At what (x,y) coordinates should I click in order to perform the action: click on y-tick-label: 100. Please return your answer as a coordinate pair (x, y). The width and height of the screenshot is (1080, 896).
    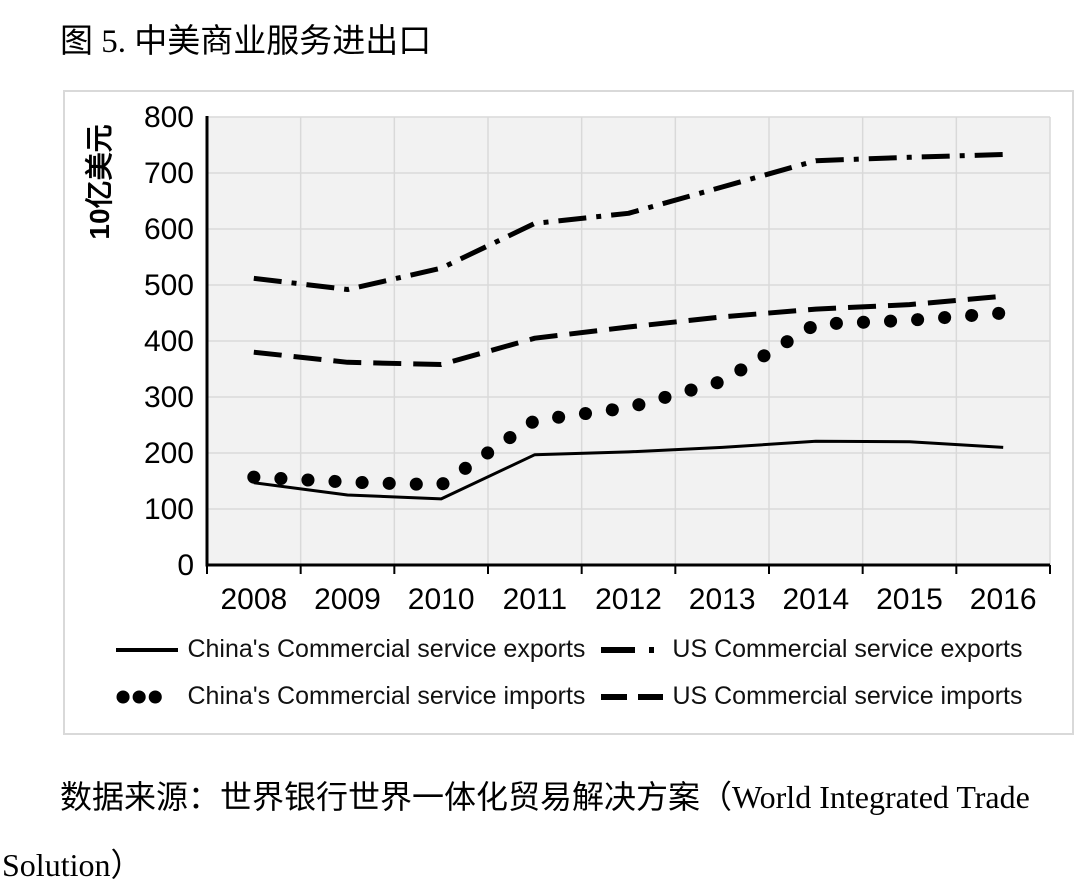
    Looking at the image, I should click on (169, 509).